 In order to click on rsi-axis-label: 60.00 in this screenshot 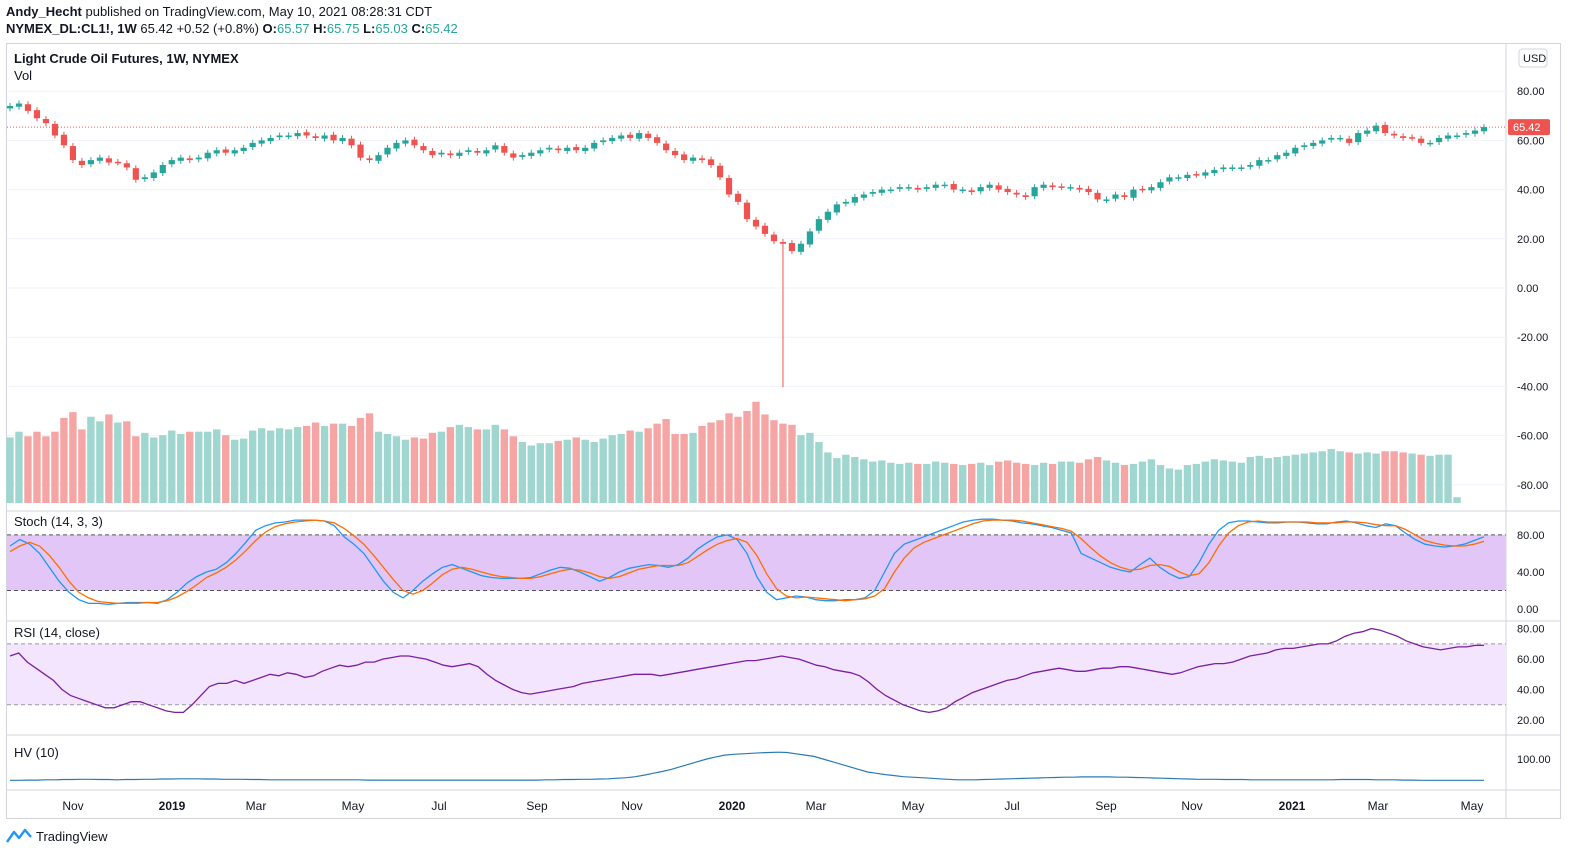, I will do `click(1531, 660)`.